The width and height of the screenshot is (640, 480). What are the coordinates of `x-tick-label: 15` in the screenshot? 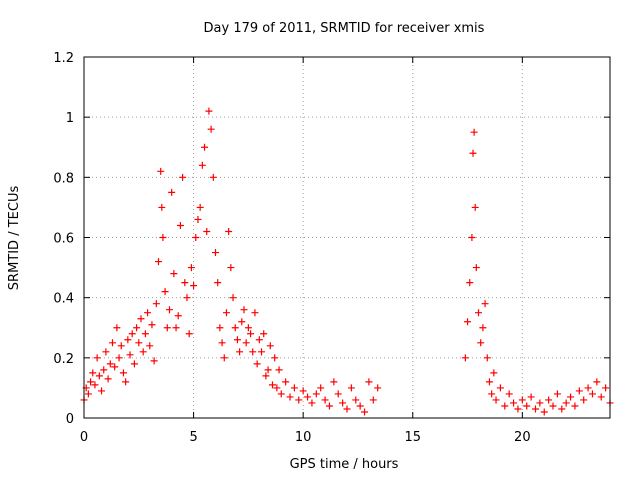 It's located at (412, 437).